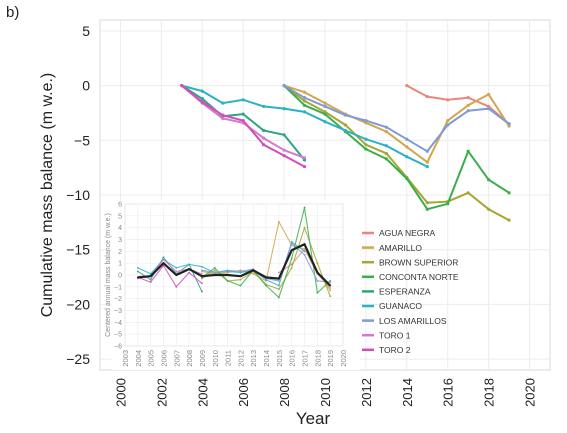 This screenshot has height=433, width=567. What do you see at coordinates (202, 392) in the screenshot?
I see `x-tick-label: 2004` at bounding box center [202, 392].